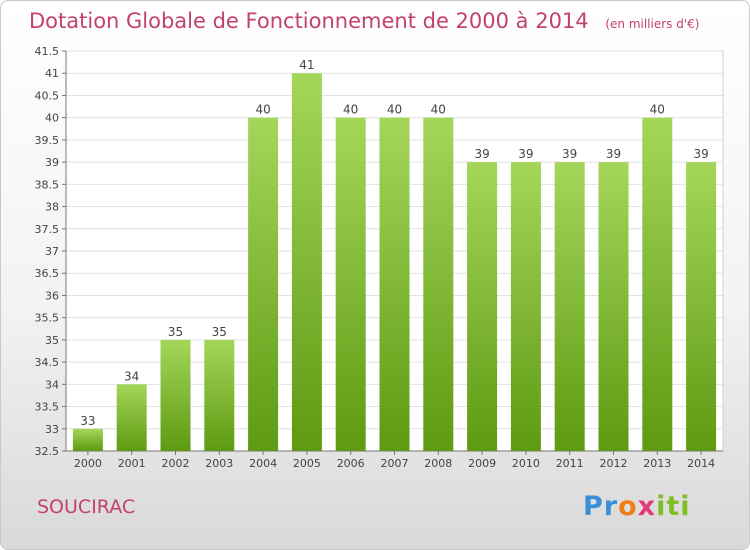 This screenshot has width=750, height=550. I want to click on data-label-2009: 39, so click(481, 154).